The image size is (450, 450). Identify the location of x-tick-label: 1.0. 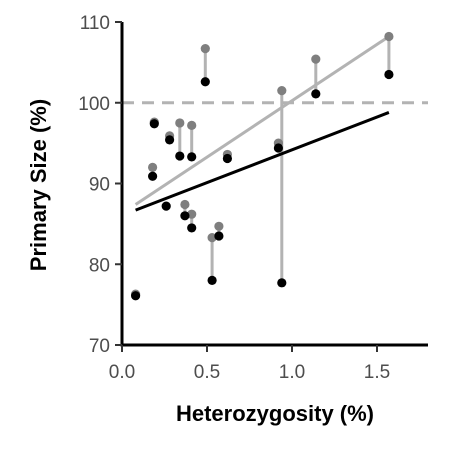
(292, 372).